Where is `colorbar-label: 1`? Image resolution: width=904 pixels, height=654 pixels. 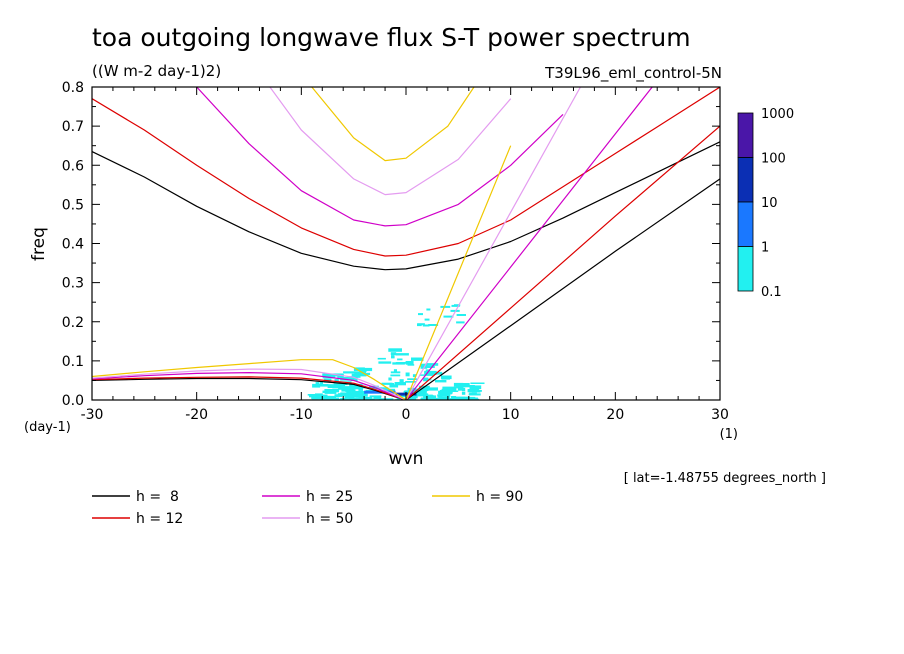
colorbar-label: 1 is located at coordinates (765, 248).